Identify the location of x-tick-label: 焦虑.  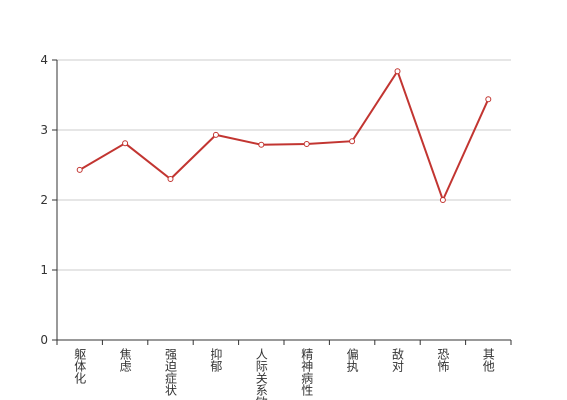
(125, 360).